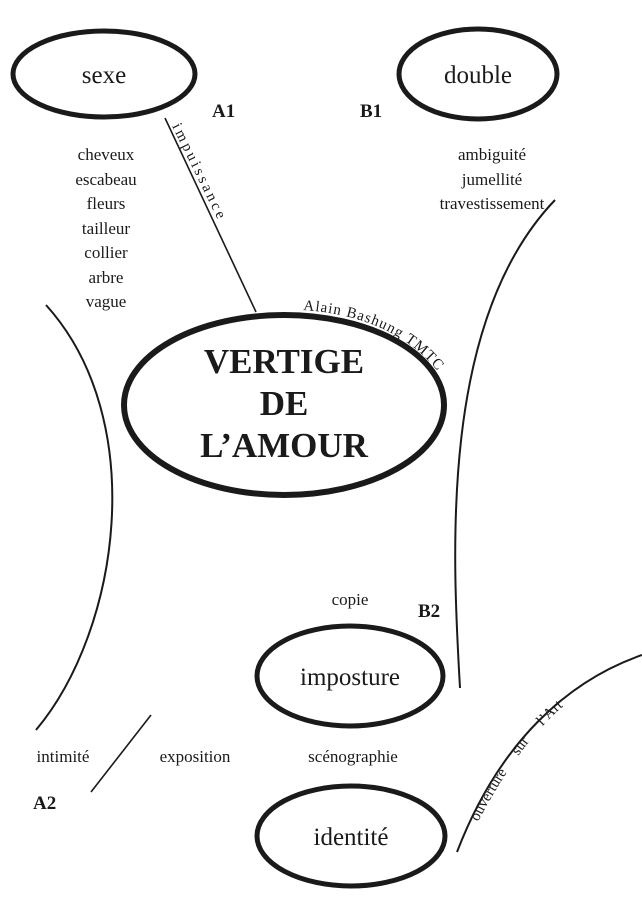 The height and width of the screenshot is (900, 642). I want to click on identite-label: identité, so click(351, 837).